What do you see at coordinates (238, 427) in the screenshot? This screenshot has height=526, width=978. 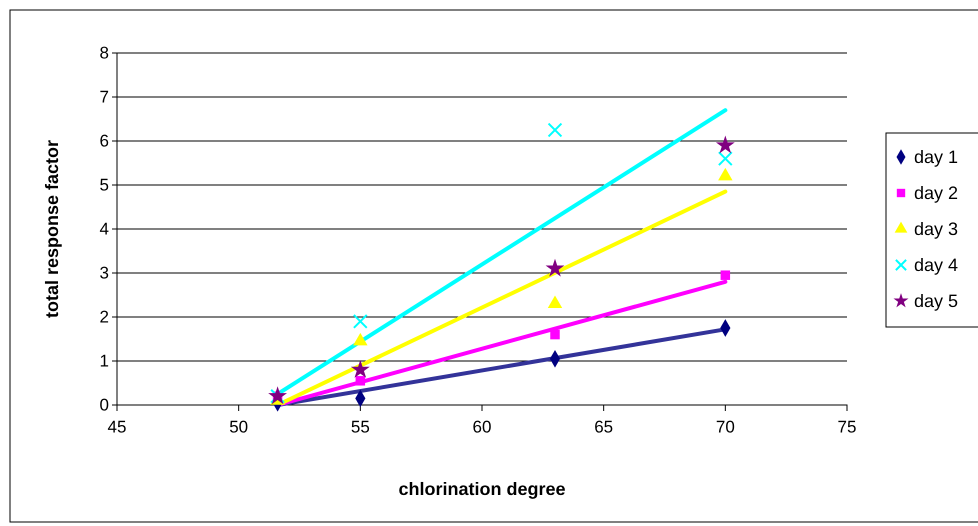 I see `x-tick-label: 50` at bounding box center [238, 427].